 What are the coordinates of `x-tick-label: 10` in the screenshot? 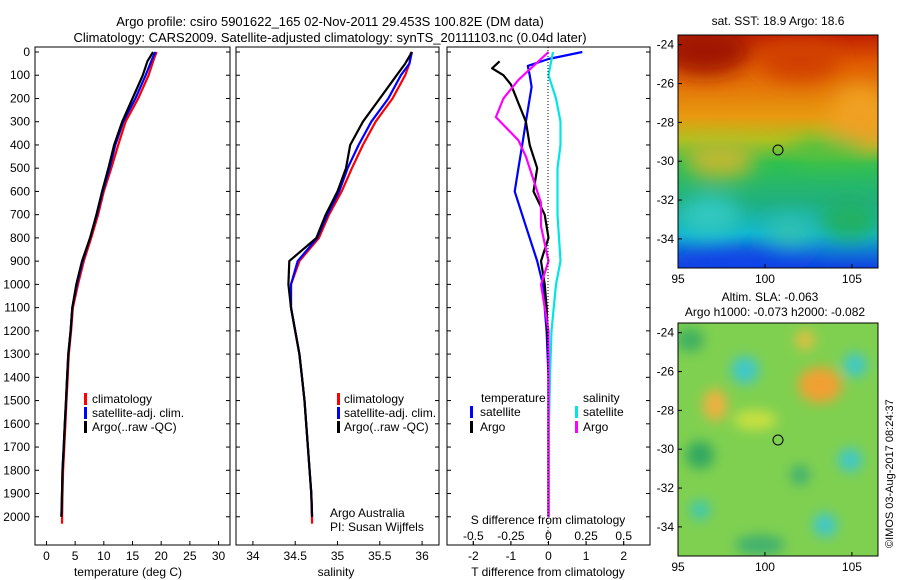 It's located at (104, 556).